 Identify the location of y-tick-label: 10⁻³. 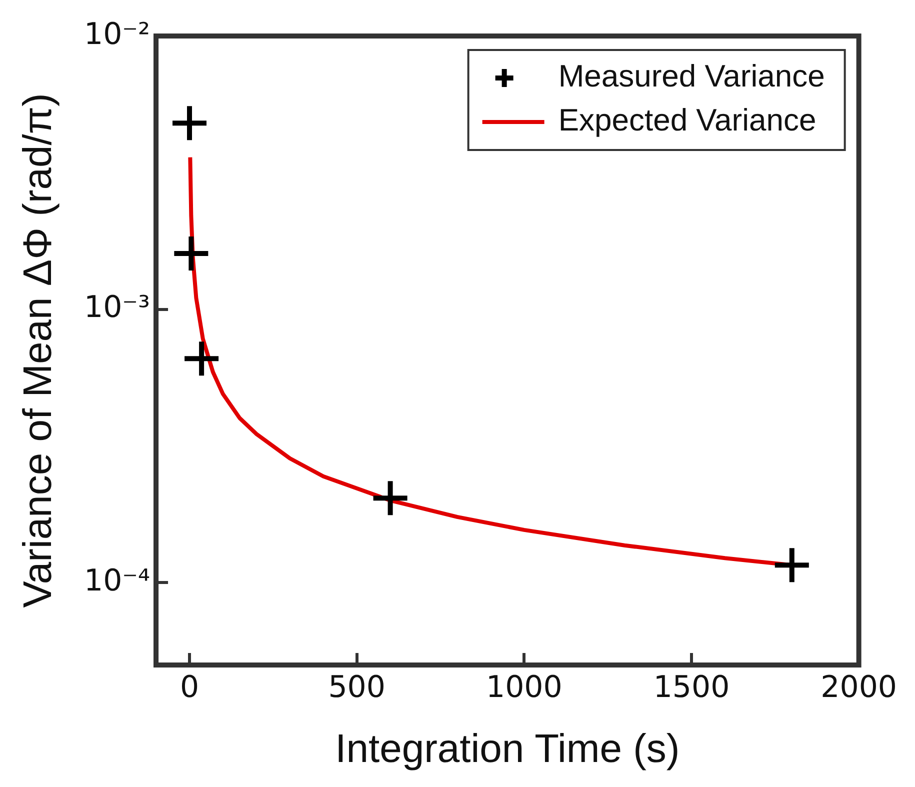
(117, 308).